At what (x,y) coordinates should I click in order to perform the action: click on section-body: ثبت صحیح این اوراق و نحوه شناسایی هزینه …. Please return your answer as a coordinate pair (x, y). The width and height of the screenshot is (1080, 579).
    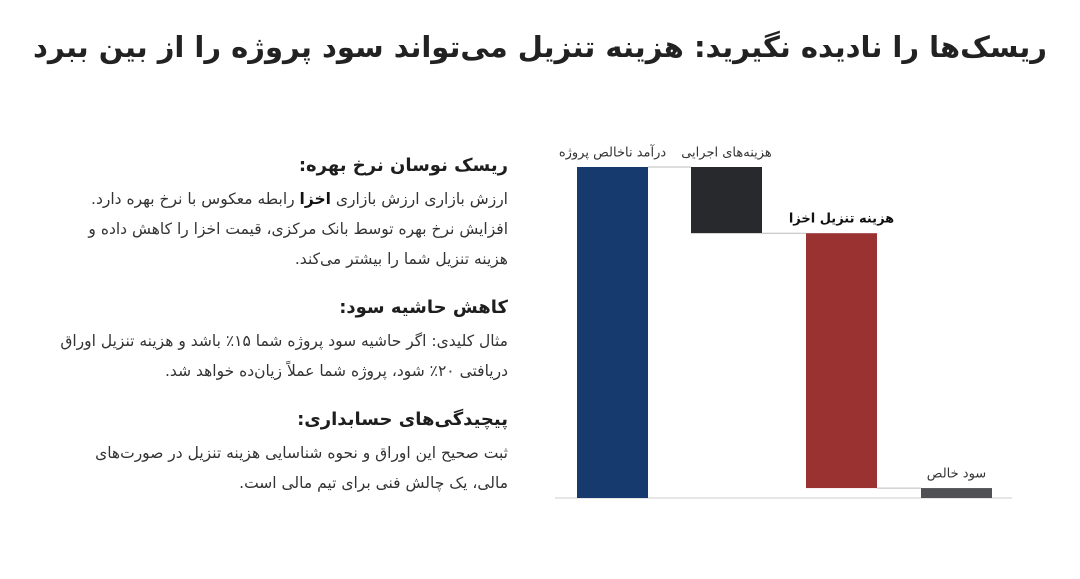
    Looking at the image, I should click on (284, 468).